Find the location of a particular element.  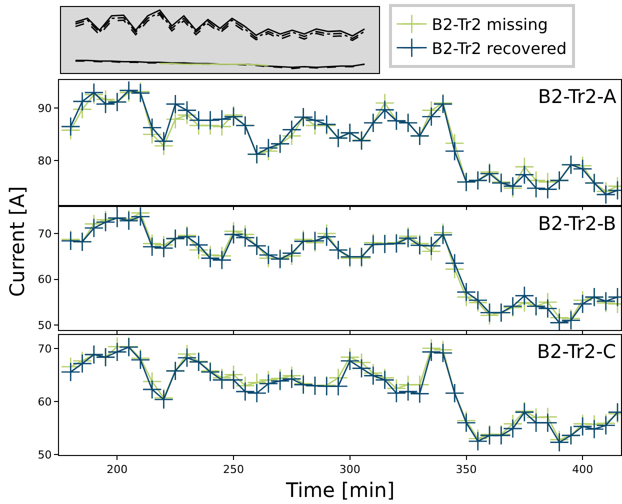

x-axis-title: Time [min] is located at coordinates (340, 490).